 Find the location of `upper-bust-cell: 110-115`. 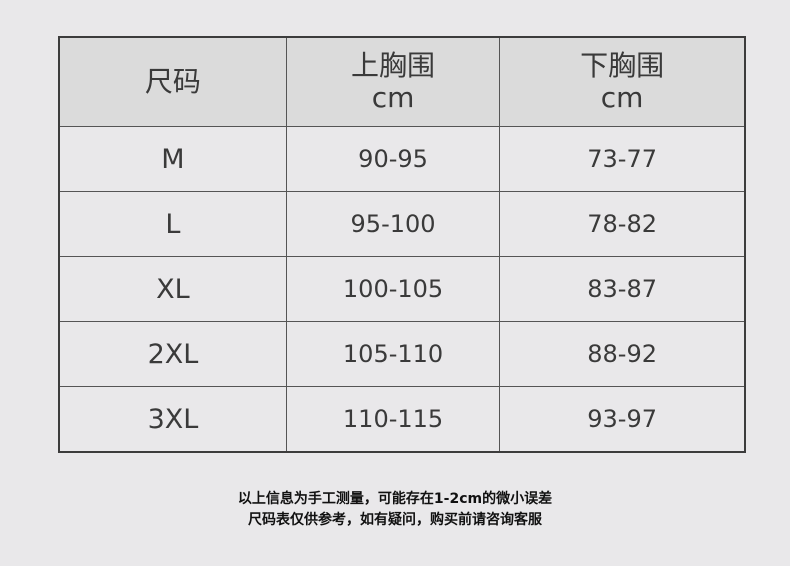

upper-bust-cell: 110-115 is located at coordinates (393, 419).